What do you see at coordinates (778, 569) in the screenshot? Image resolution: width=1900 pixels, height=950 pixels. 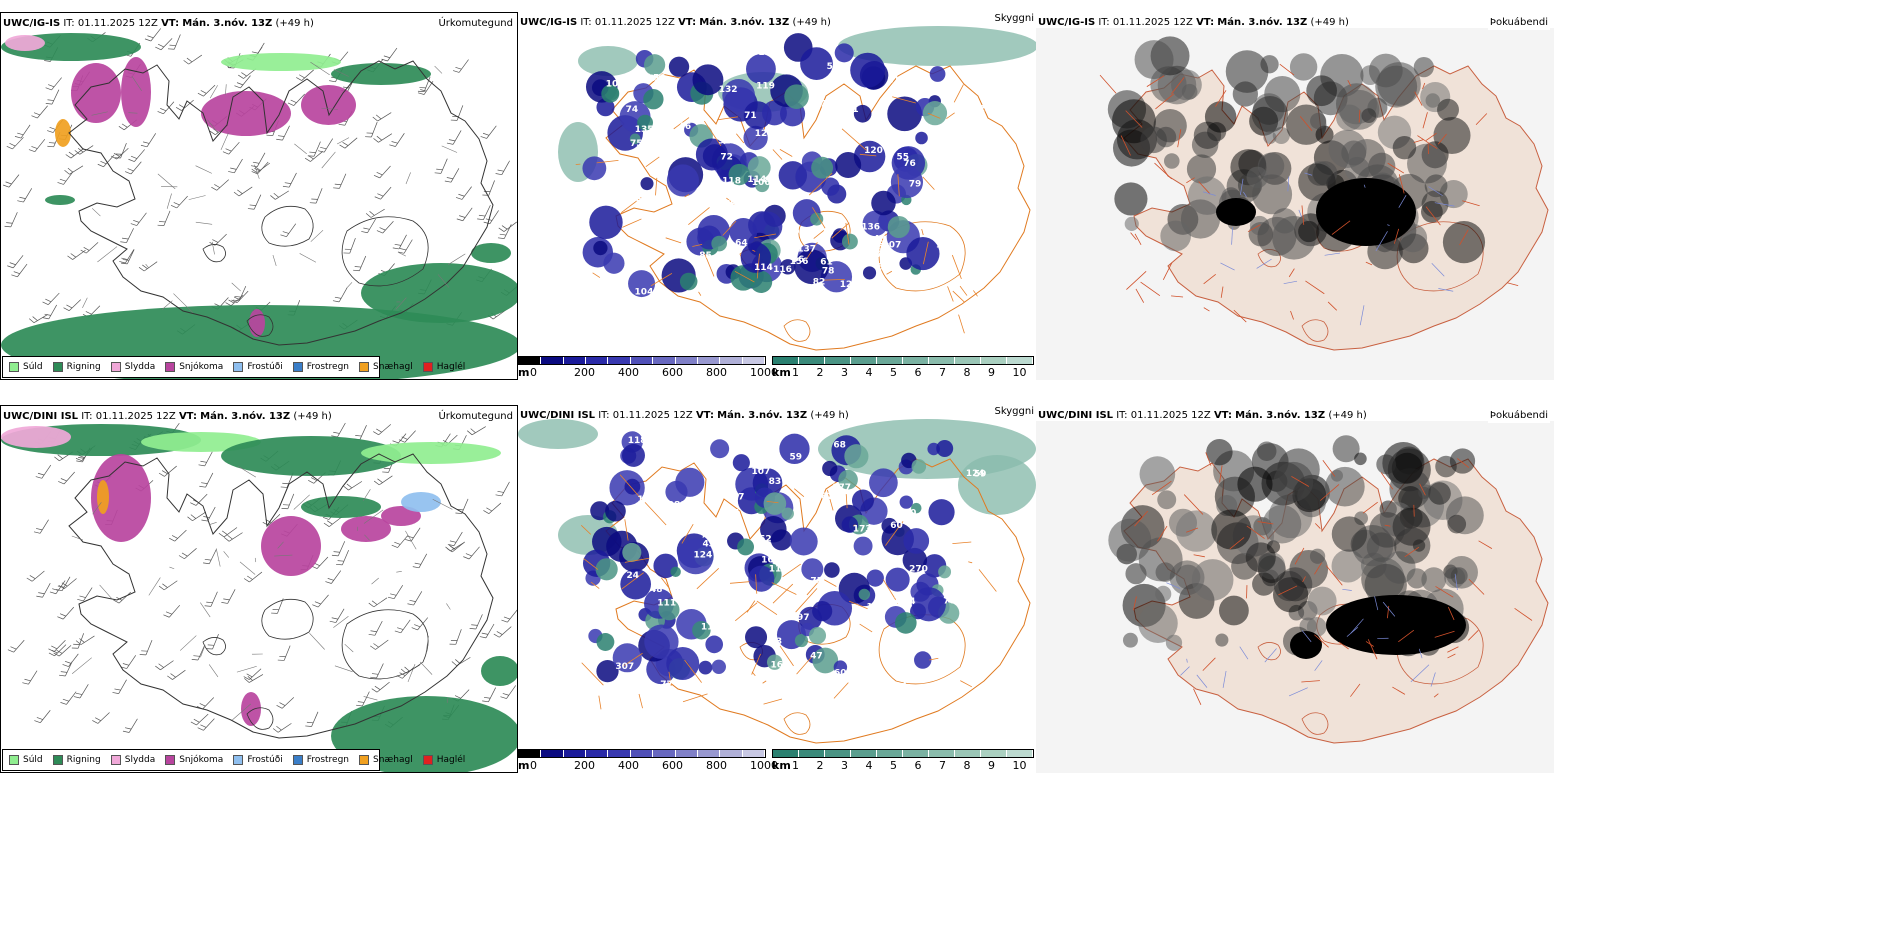 I see `ceiling-value: 113` at bounding box center [778, 569].